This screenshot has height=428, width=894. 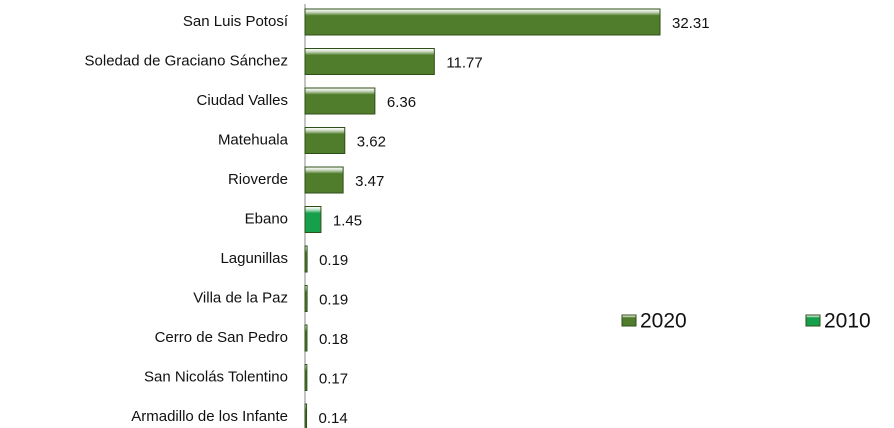 I want to click on category-label: Villa de la Paz, so click(x=240, y=297).